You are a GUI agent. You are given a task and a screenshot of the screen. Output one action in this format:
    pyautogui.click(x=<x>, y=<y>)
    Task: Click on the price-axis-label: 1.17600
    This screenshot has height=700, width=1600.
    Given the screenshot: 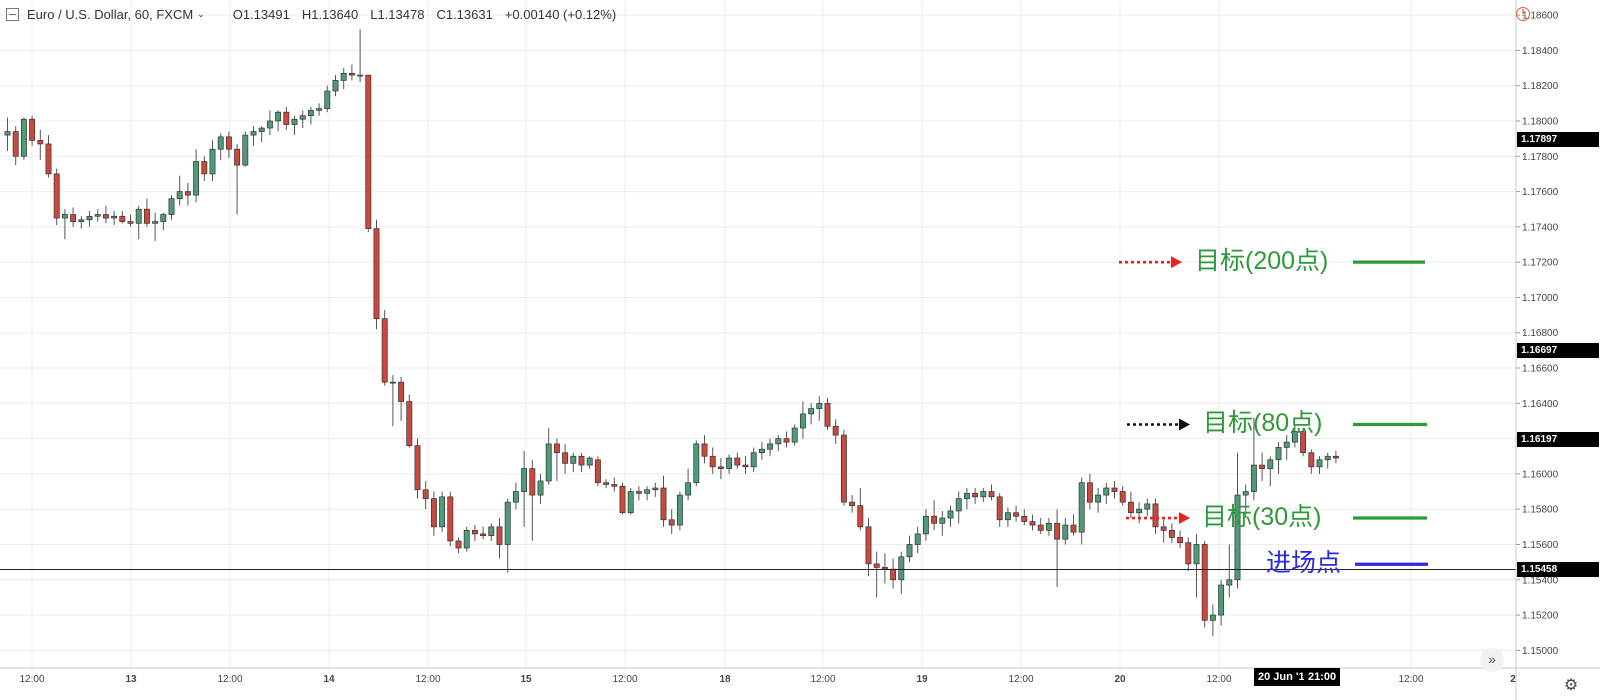 What is the action you would take?
    pyautogui.click(x=1540, y=192)
    